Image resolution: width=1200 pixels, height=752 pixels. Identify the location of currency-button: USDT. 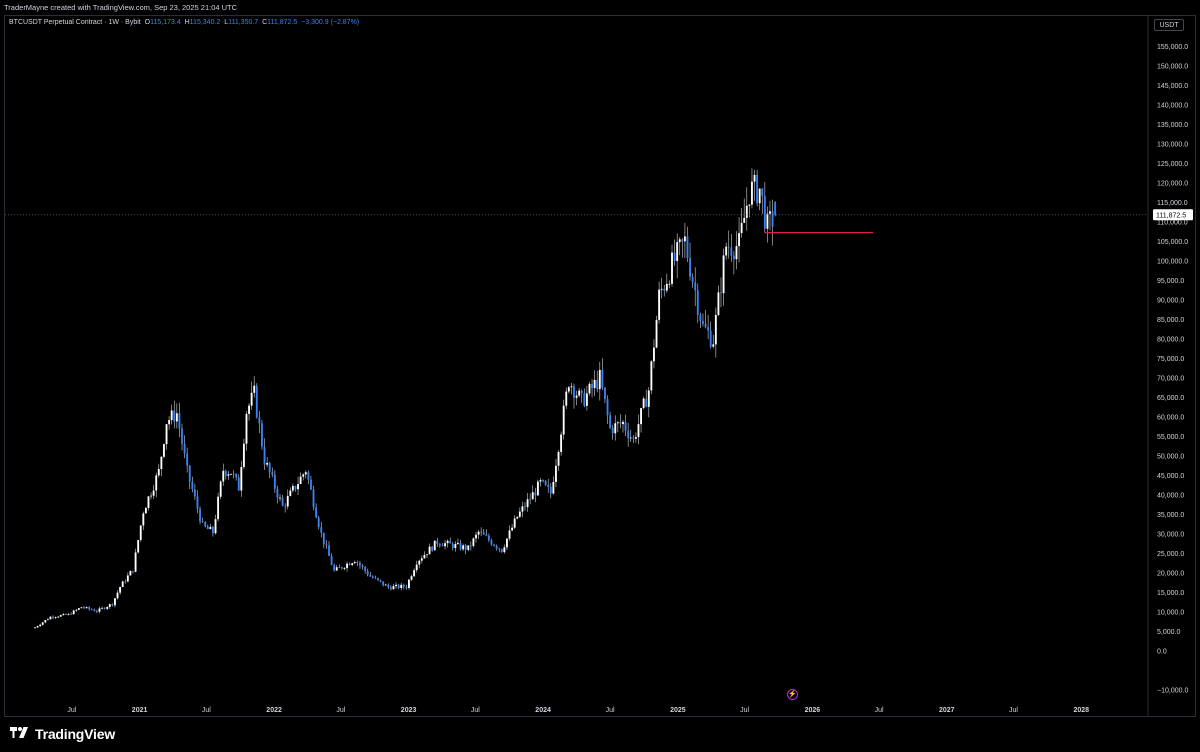
(1169, 25).